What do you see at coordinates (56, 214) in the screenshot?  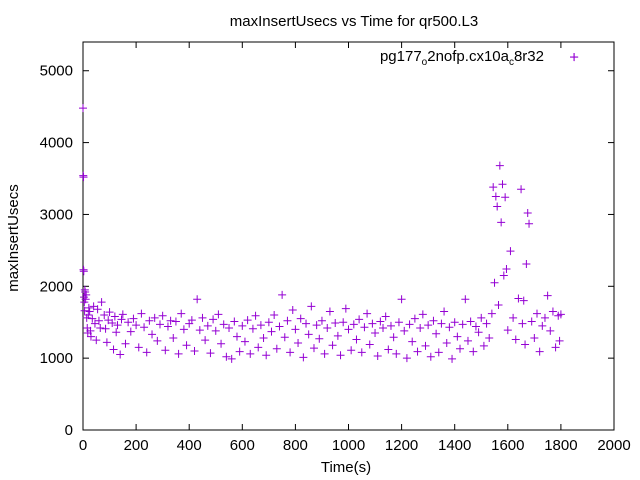 I see `y-tick-label: 3000` at bounding box center [56, 214].